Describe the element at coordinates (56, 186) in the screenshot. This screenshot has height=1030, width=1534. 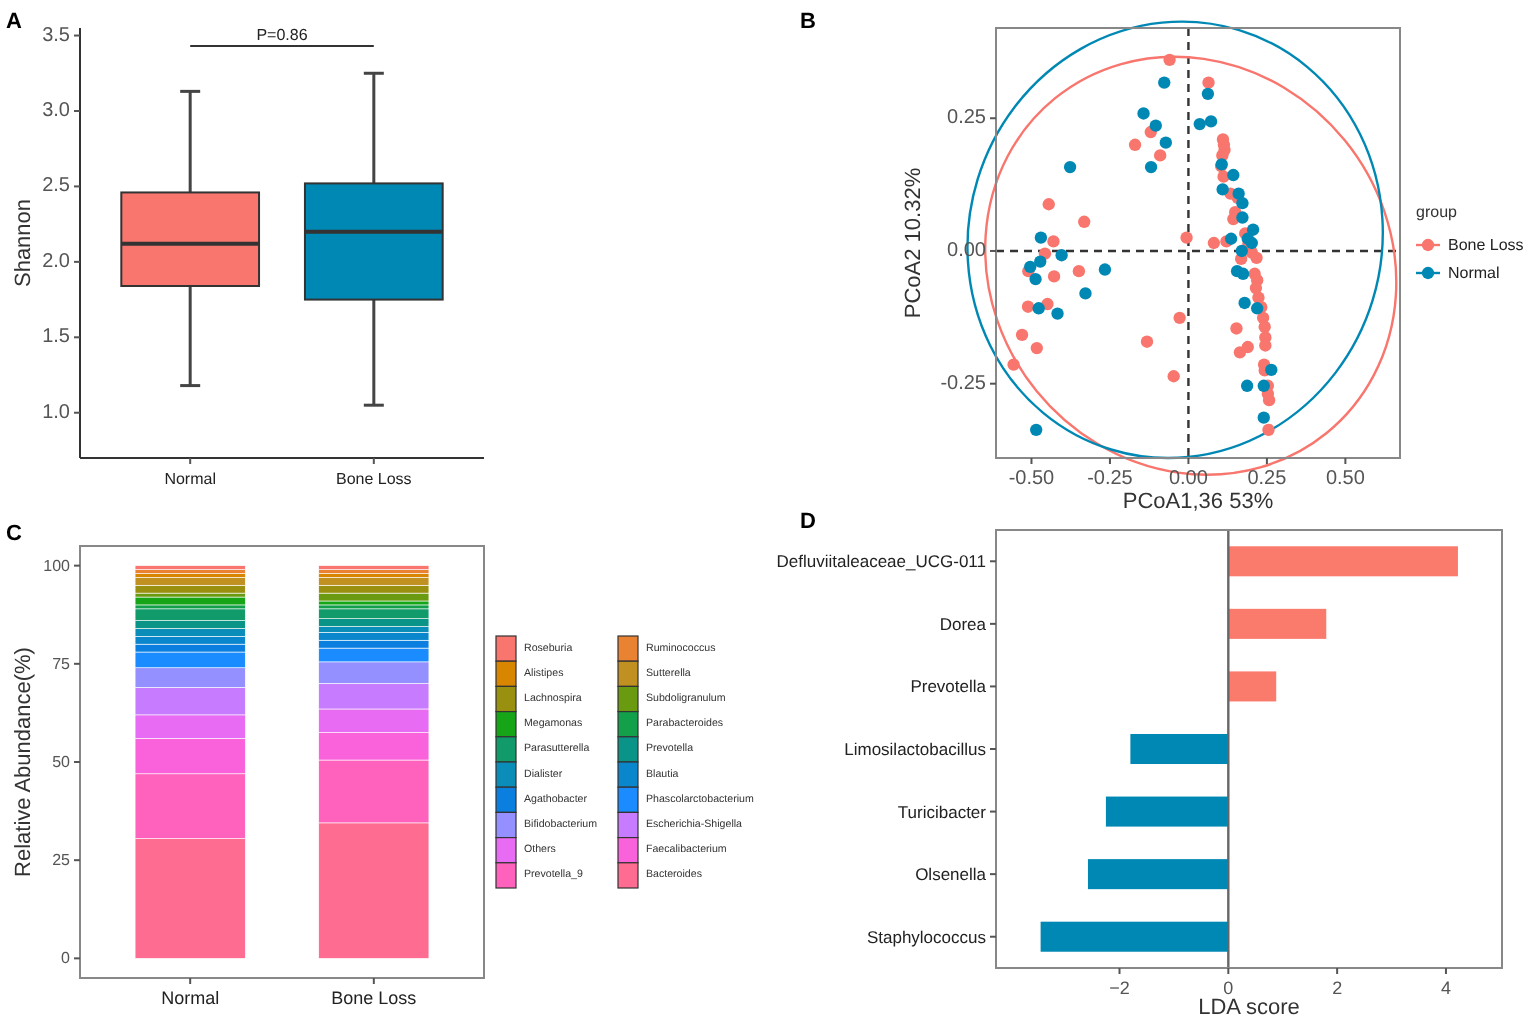
I see `y-tick-label: 2.5` at that location.